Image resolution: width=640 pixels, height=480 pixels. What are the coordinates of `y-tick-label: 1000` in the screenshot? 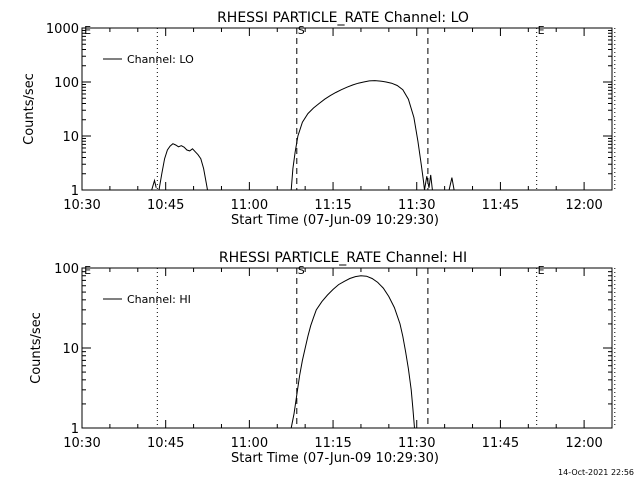 It's located at (62, 29).